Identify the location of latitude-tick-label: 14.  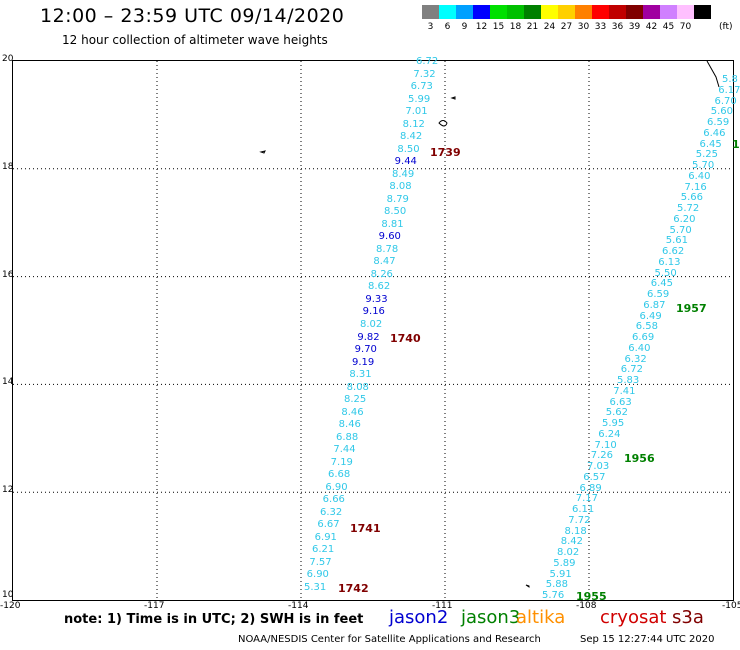
(8, 382).